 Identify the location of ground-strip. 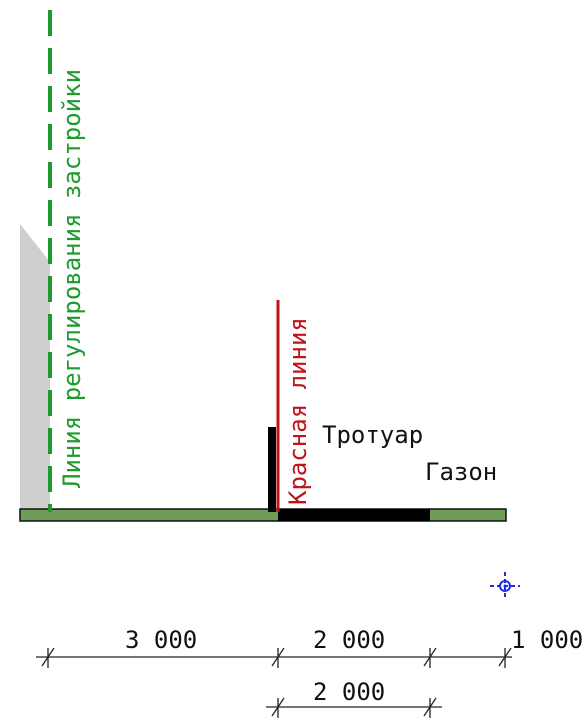
(263, 515).